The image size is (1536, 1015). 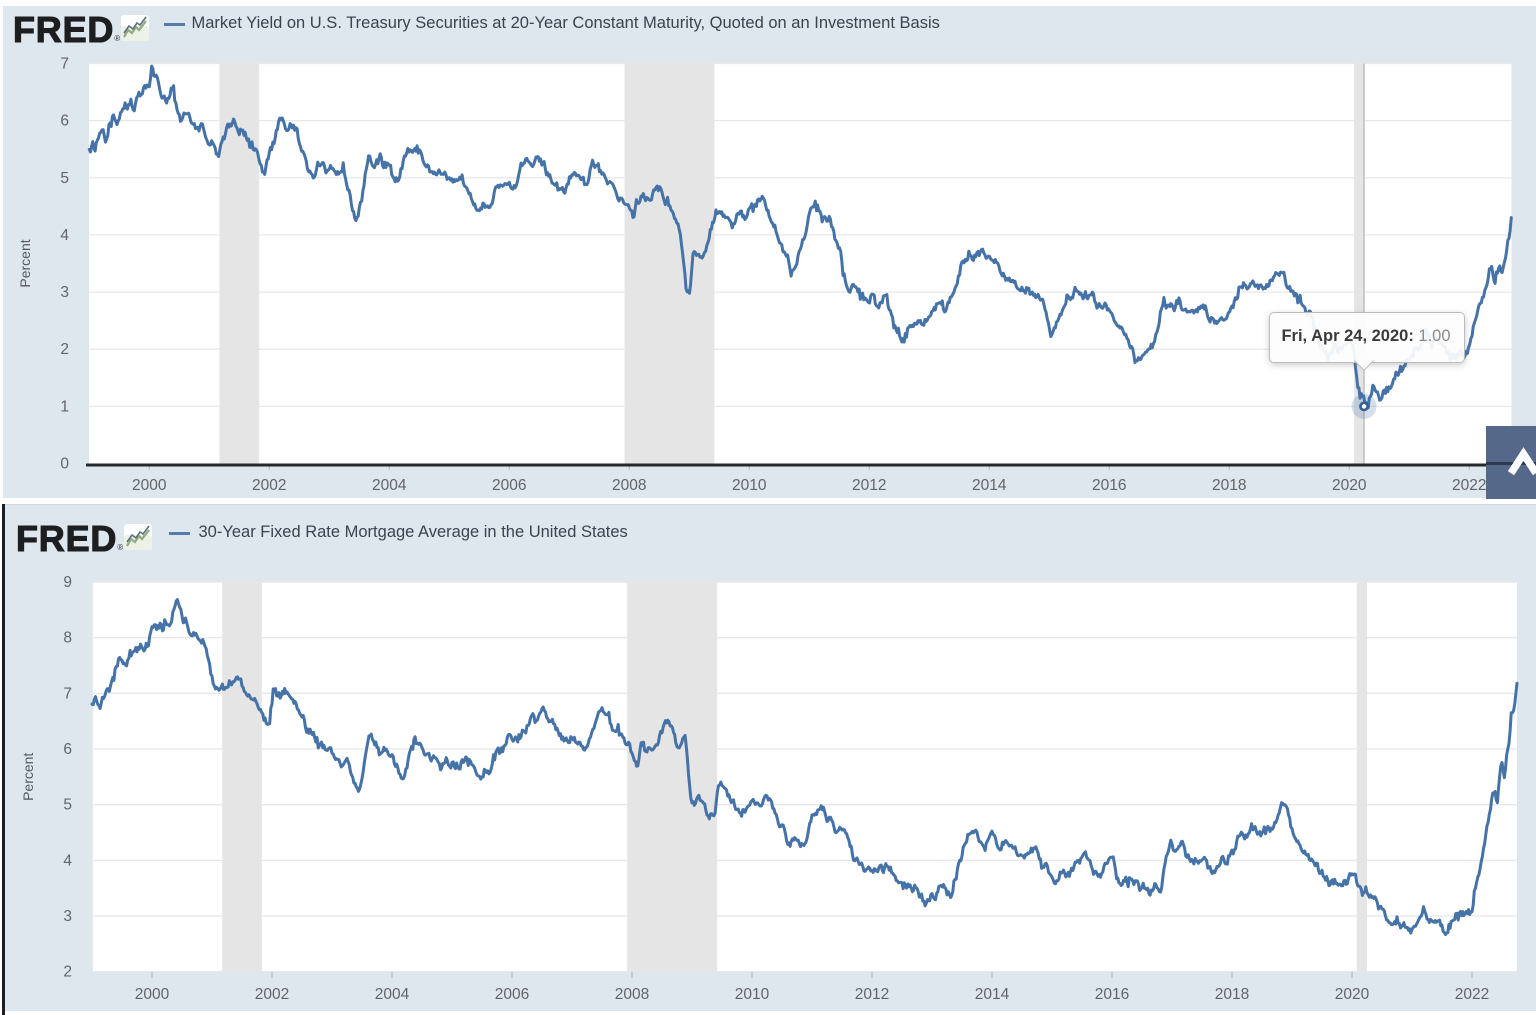 What do you see at coordinates (64, 464) in the screenshot?
I see `svg-text: 0` at bounding box center [64, 464].